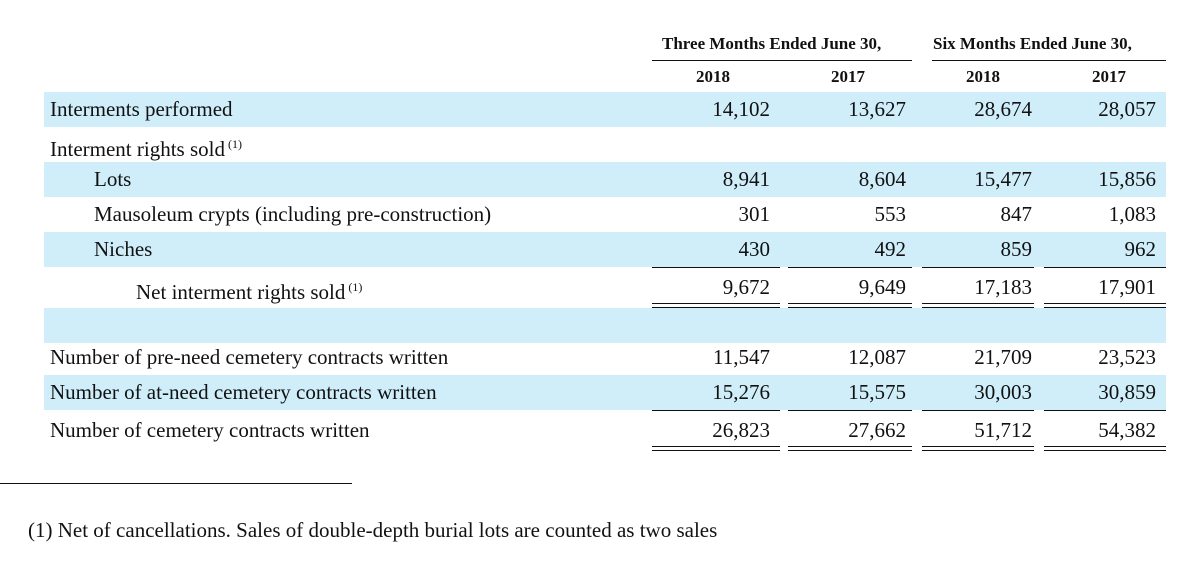  What do you see at coordinates (772, 43) in the screenshot?
I see `header-three-months: Three Months Ended June 30,` at bounding box center [772, 43].